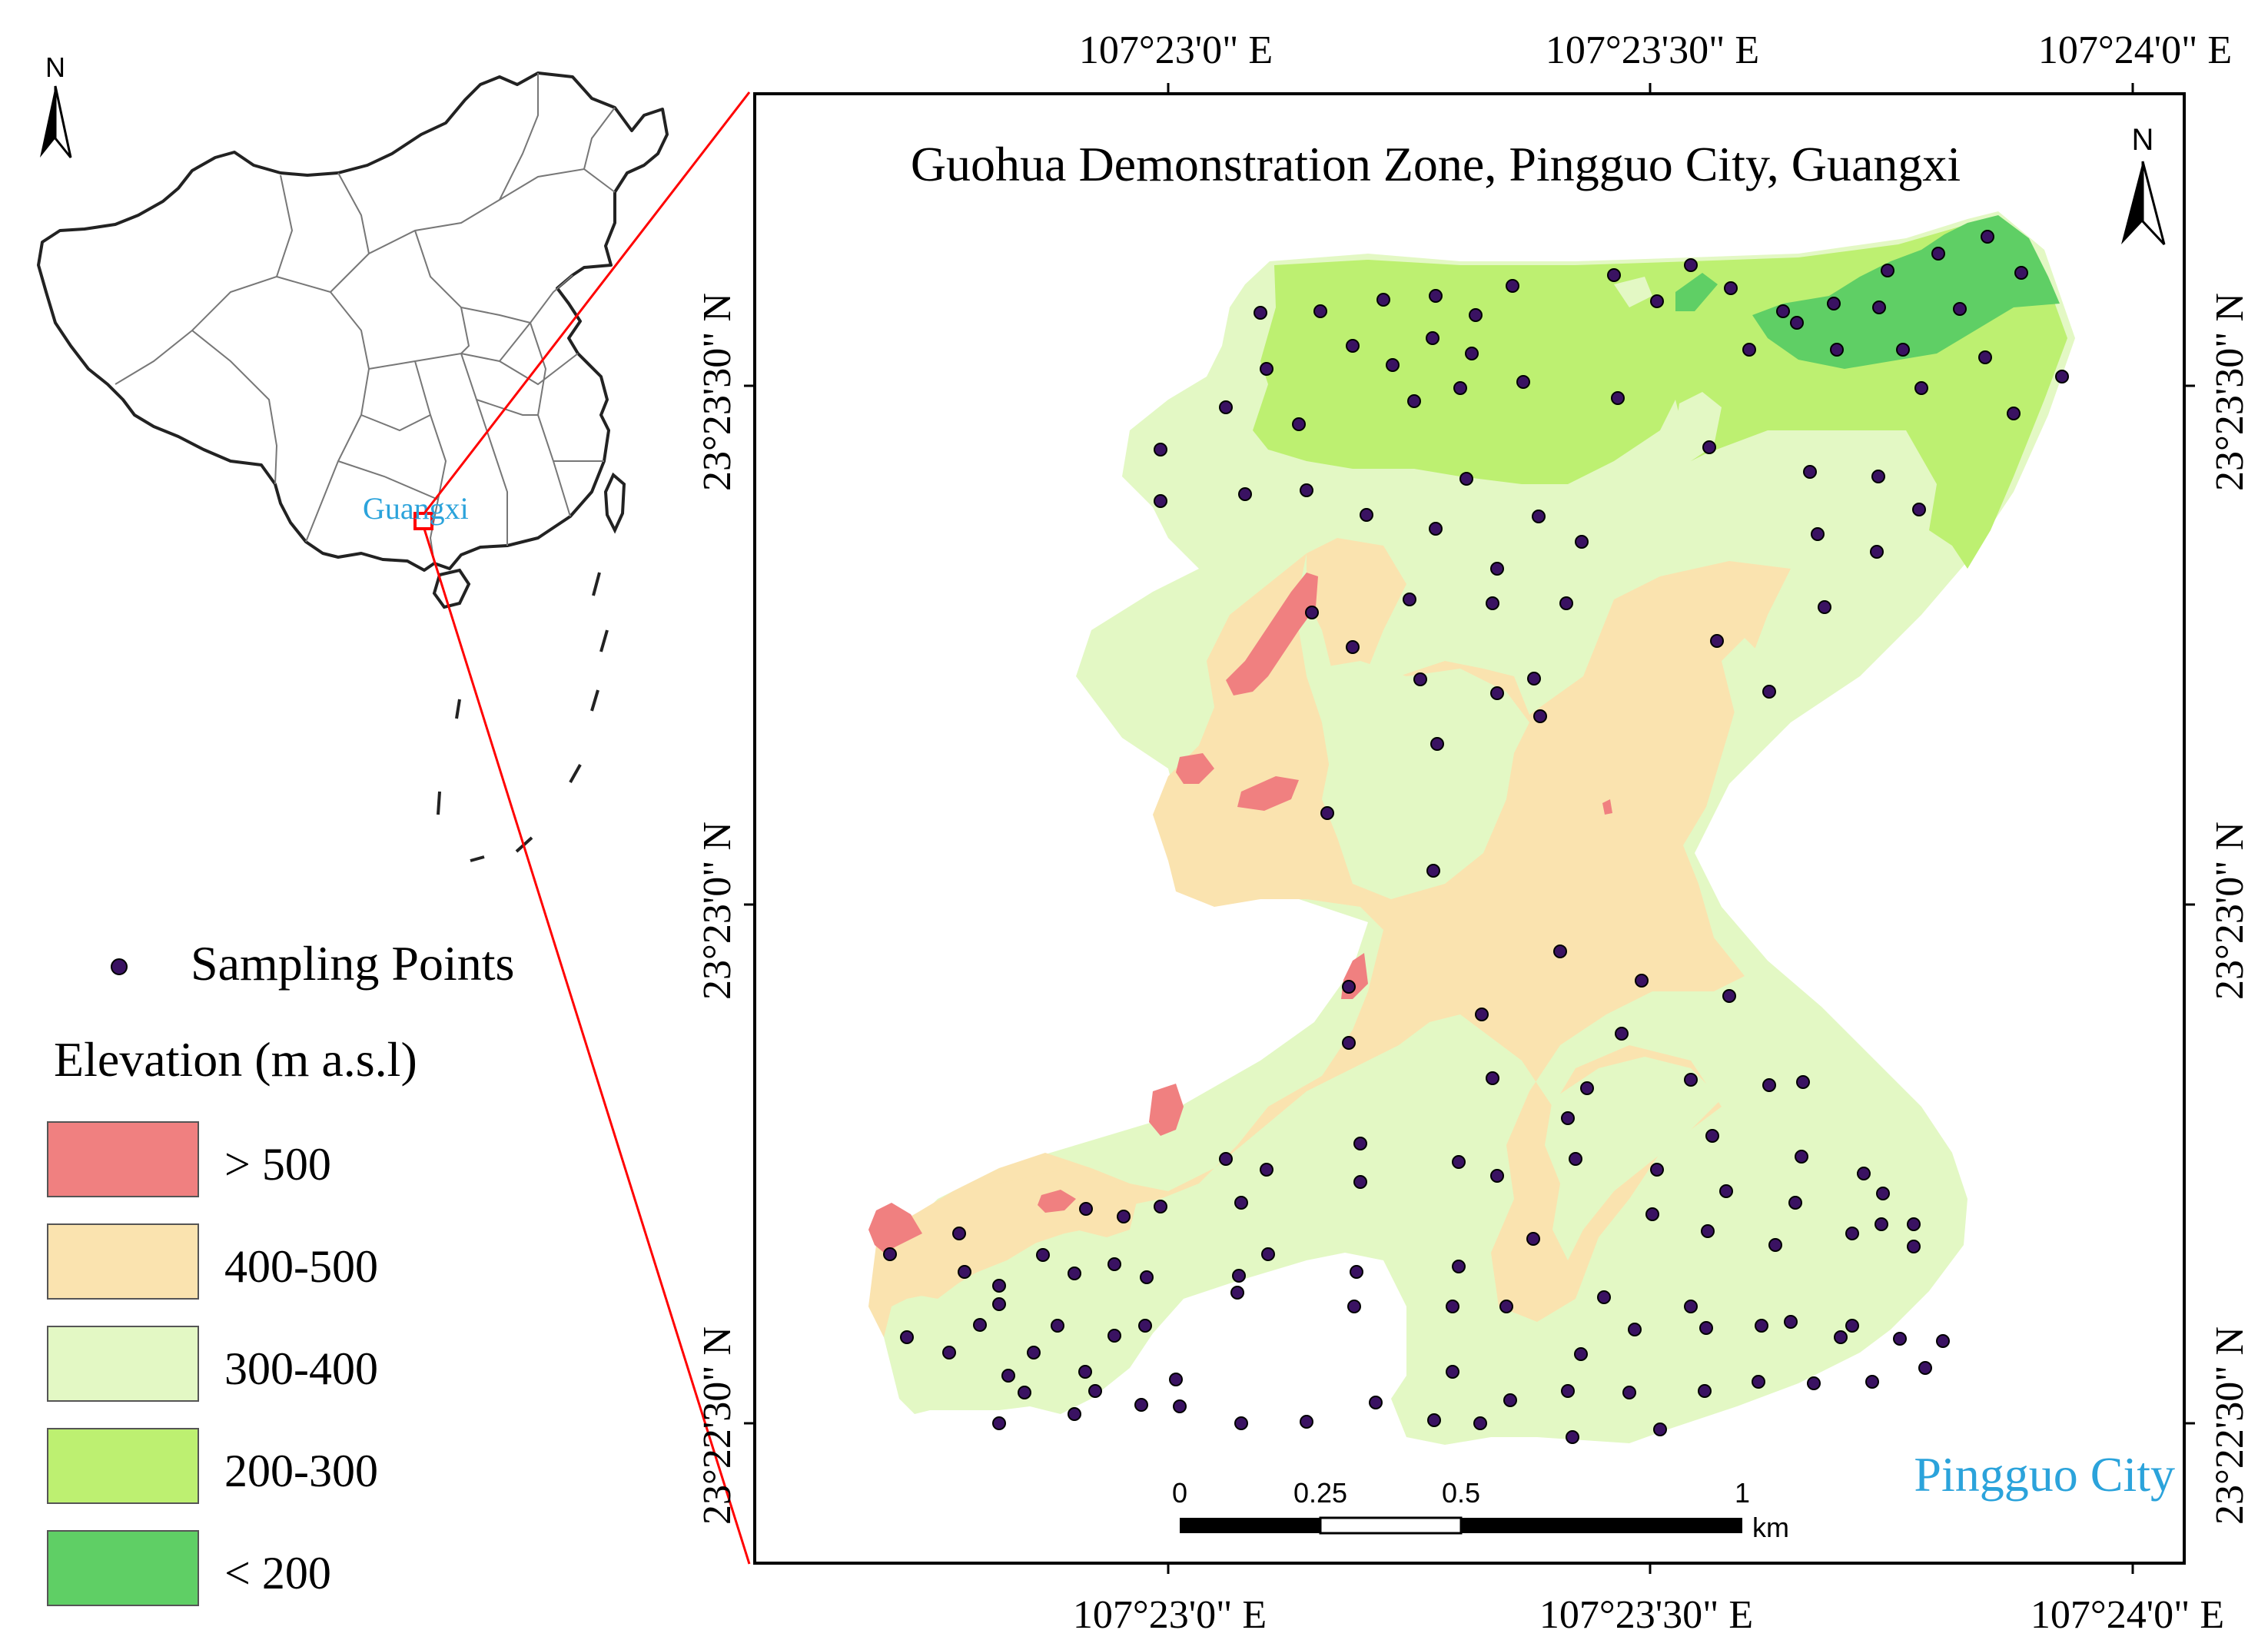 The image size is (2268, 1640). Describe the element at coordinates (56, 104) in the screenshot. I see `inset-north-arrow: N` at that location.